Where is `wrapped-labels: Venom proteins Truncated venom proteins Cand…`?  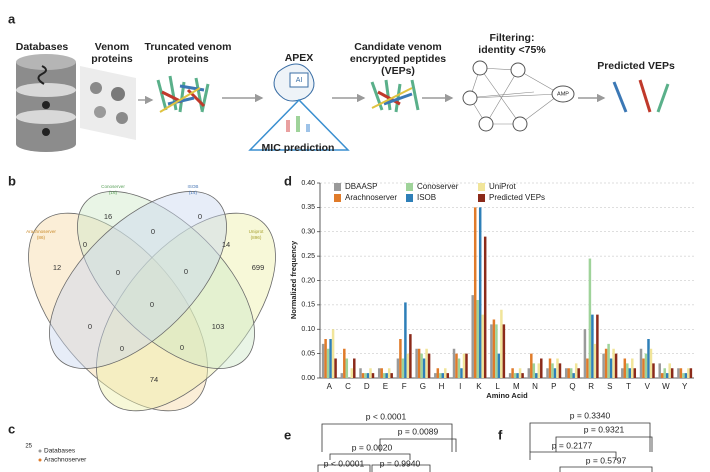 wrapped-labels: Venom proteins Truncated venom proteins Cand… is located at coordinates (318, 54).